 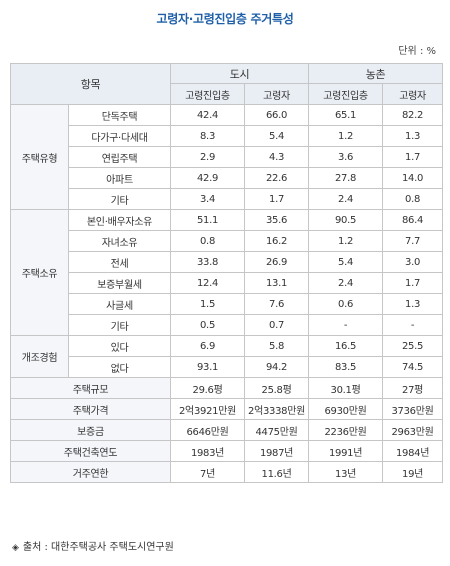 What do you see at coordinates (413, 346) in the screenshot?
I see `value-cell: 25.5` at bounding box center [413, 346].